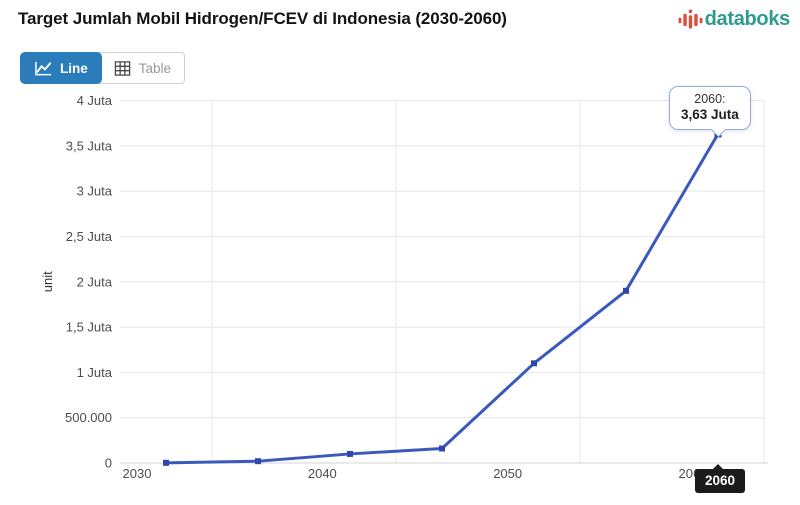 Image resolution: width=800 pixels, height=505 pixels. I want to click on line-view-button: Line, so click(61, 68).